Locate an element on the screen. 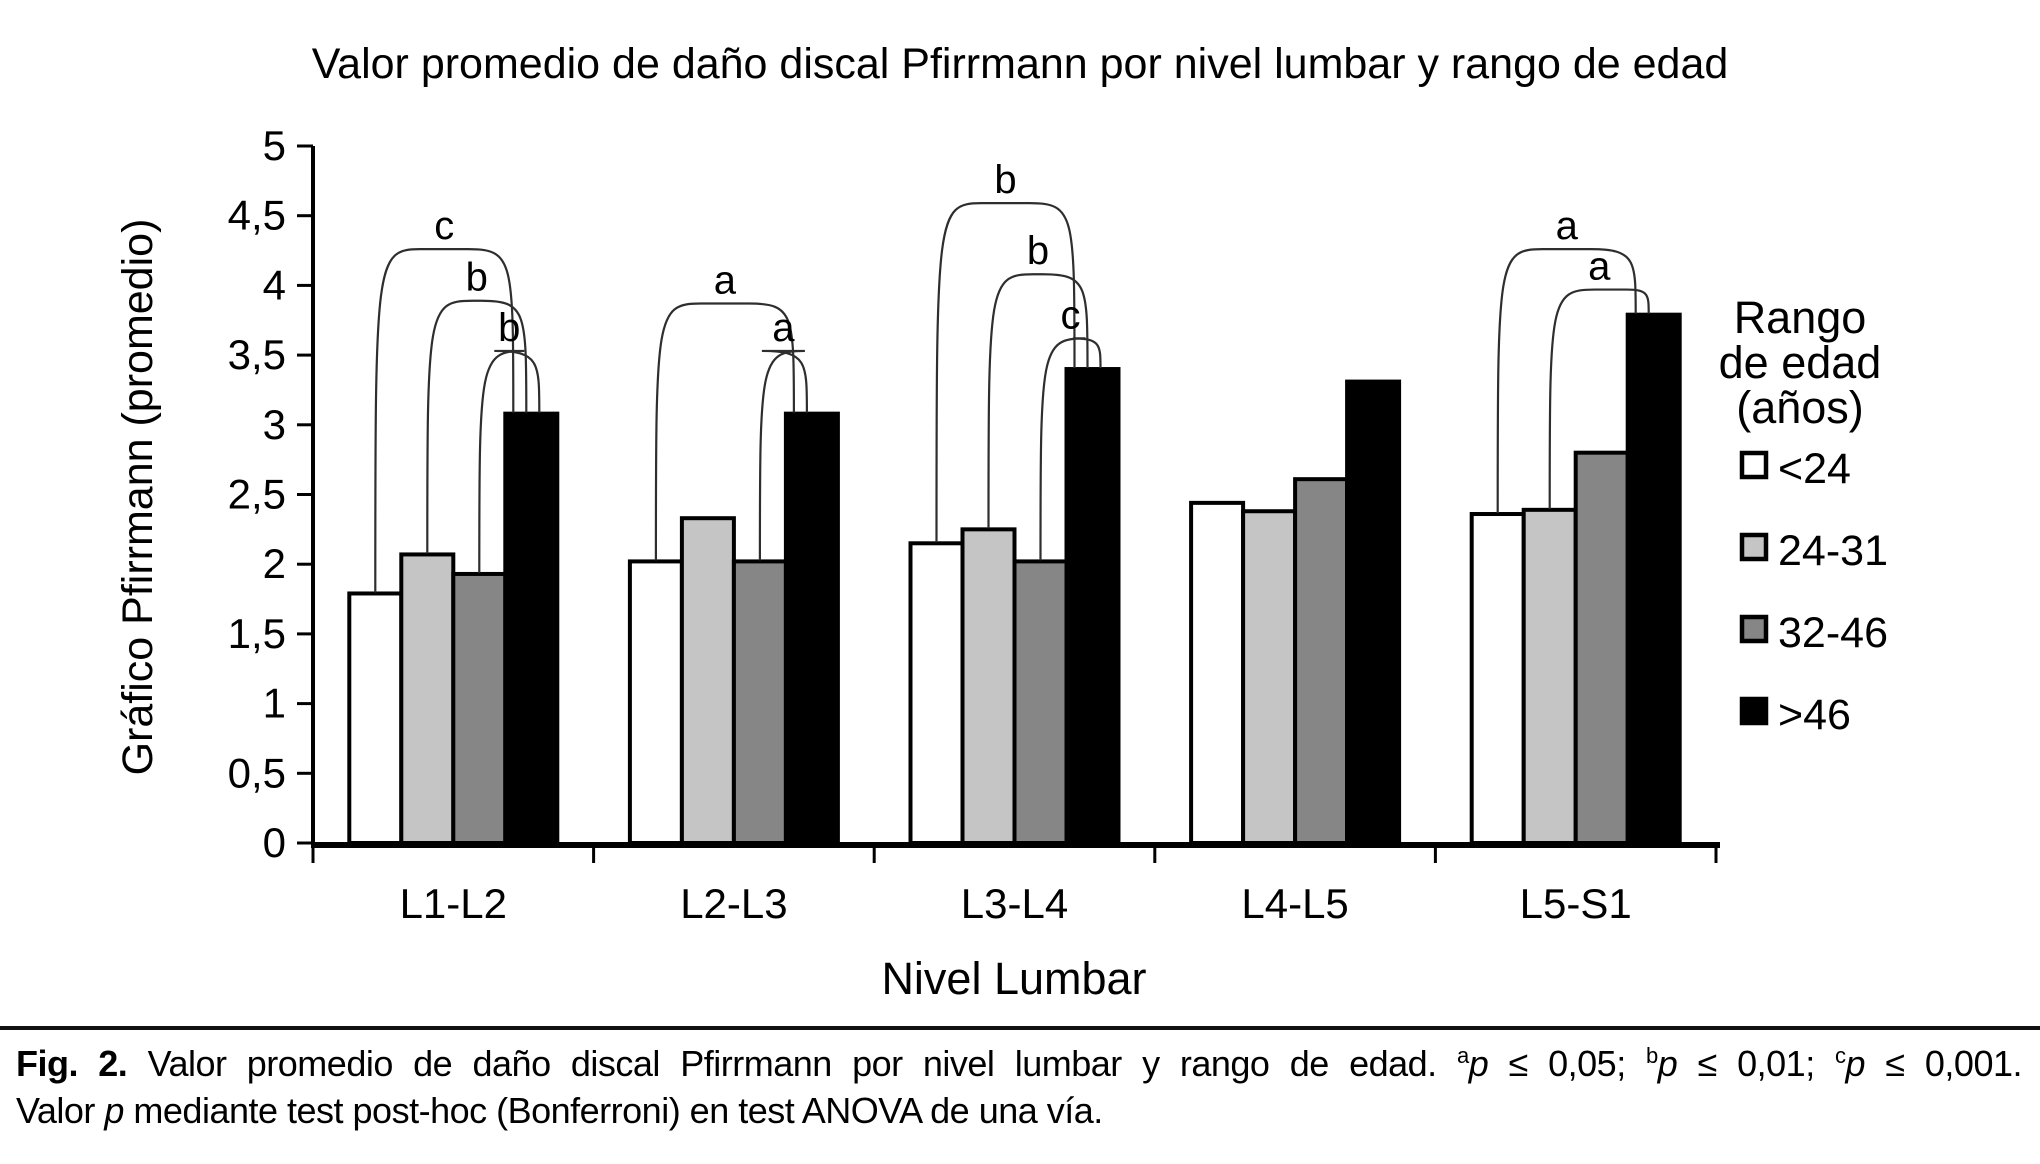 The height and width of the screenshot is (1164, 2040). bar->46-L5-S1 is located at coordinates (1653, 578).